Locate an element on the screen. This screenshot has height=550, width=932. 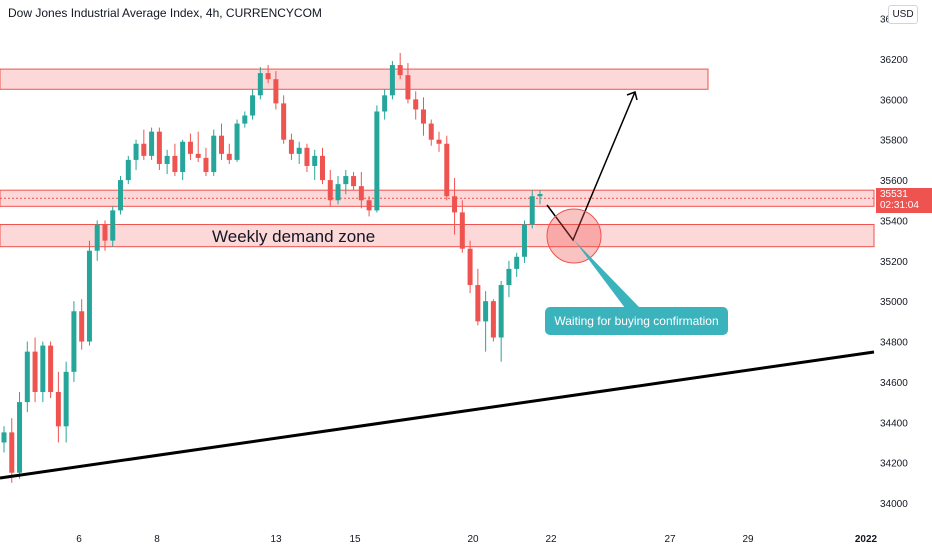
price-tick-label: 34000 is located at coordinates (894, 504).